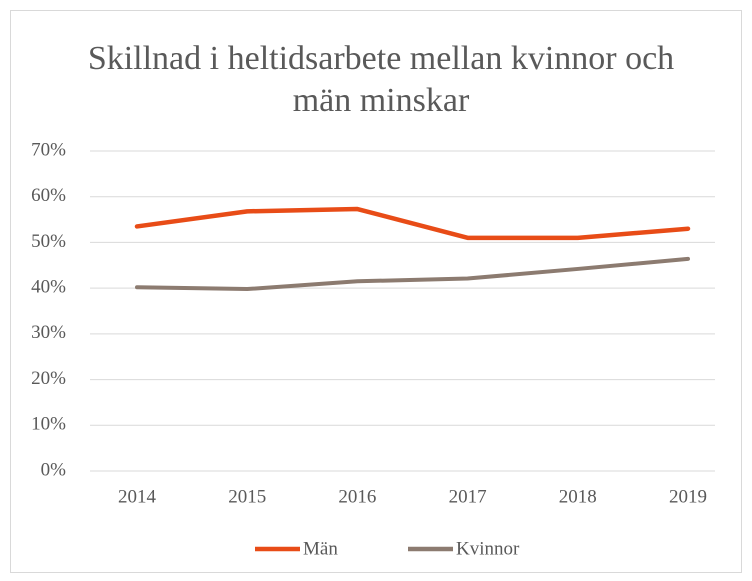 The height and width of the screenshot is (581, 752). What do you see at coordinates (320, 548) in the screenshot?
I see `legend-label: Män` at bounding box center [320, 548].